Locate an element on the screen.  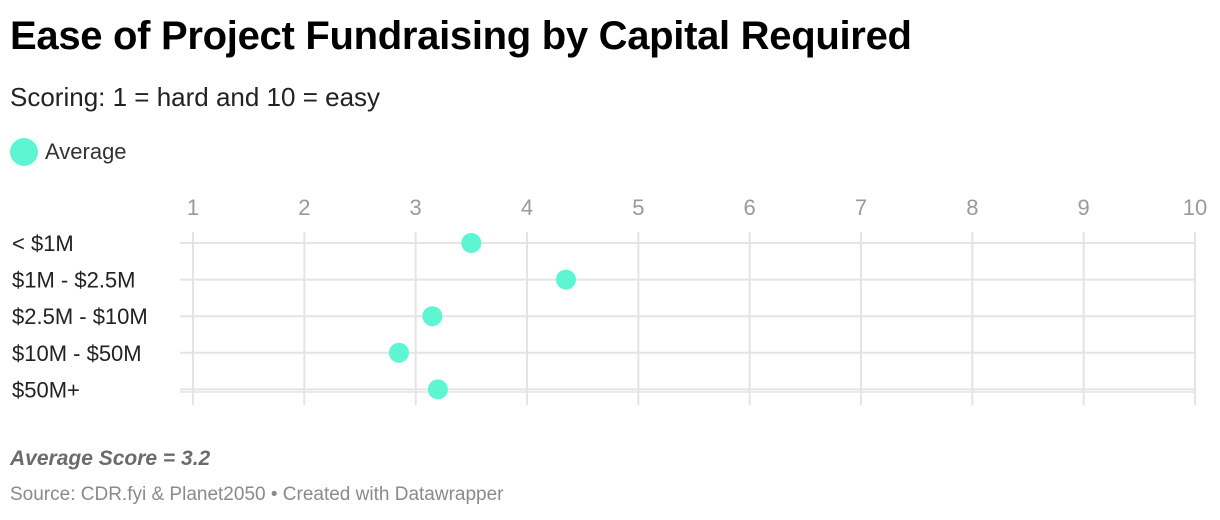
x-tick-label: 5 is located at coordinates (638, 207).